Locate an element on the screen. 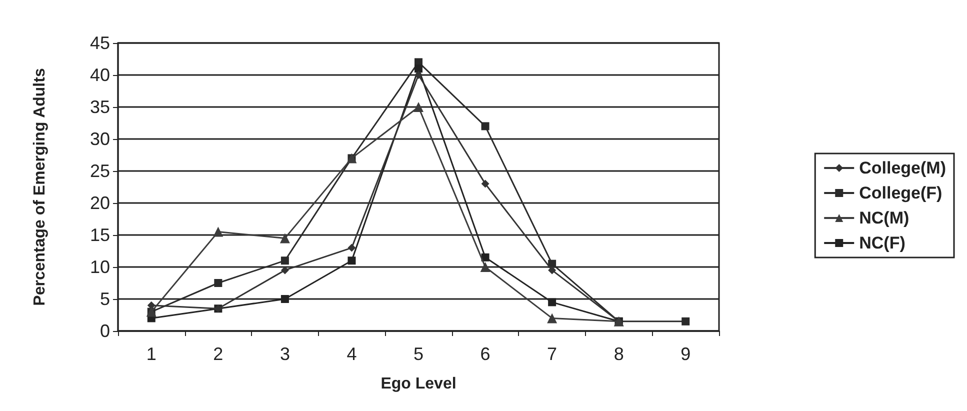 This screenshot has height=411, width=967. y-tick-label: 30 is located at coordinates (100, 139).